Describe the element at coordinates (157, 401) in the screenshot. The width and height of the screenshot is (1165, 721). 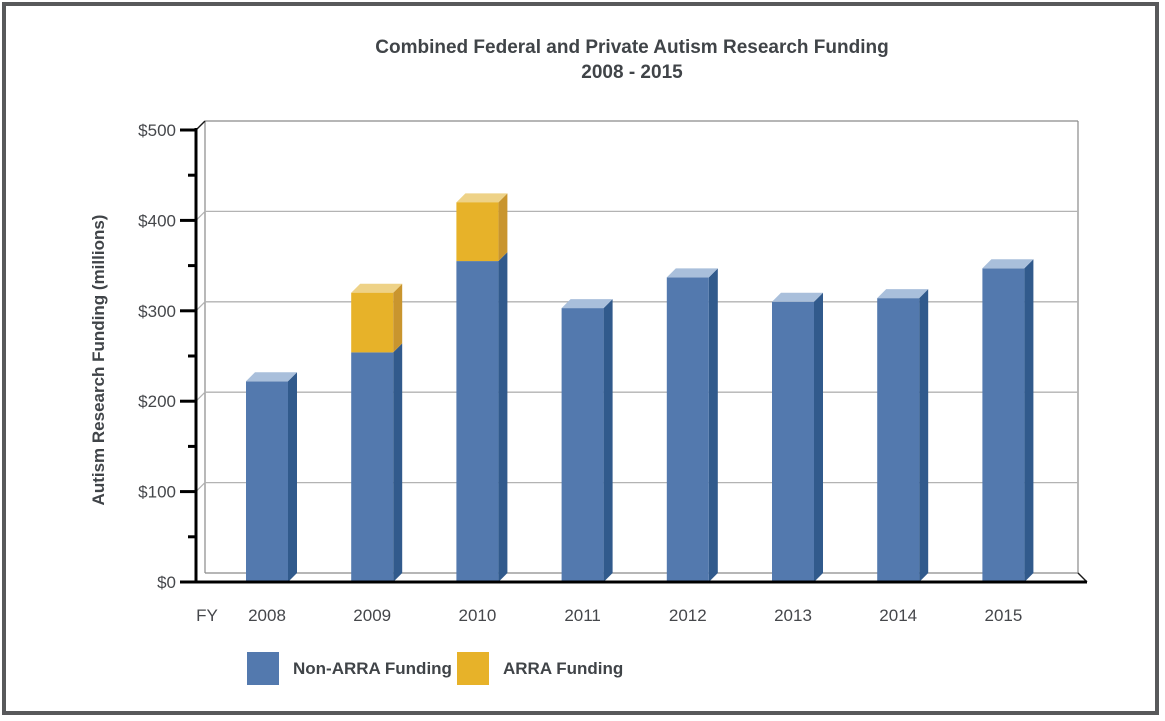
I see `y-tick-label-200: $200` at that location.